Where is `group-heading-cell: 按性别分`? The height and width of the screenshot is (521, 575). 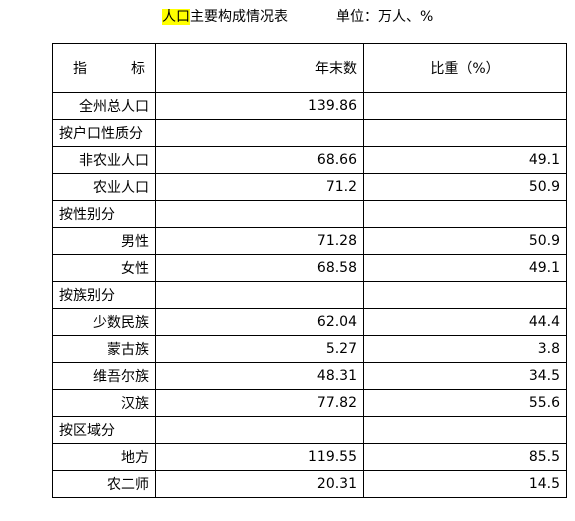
group-heading-cell: 按性别分 is located at coordinates (104, 214).